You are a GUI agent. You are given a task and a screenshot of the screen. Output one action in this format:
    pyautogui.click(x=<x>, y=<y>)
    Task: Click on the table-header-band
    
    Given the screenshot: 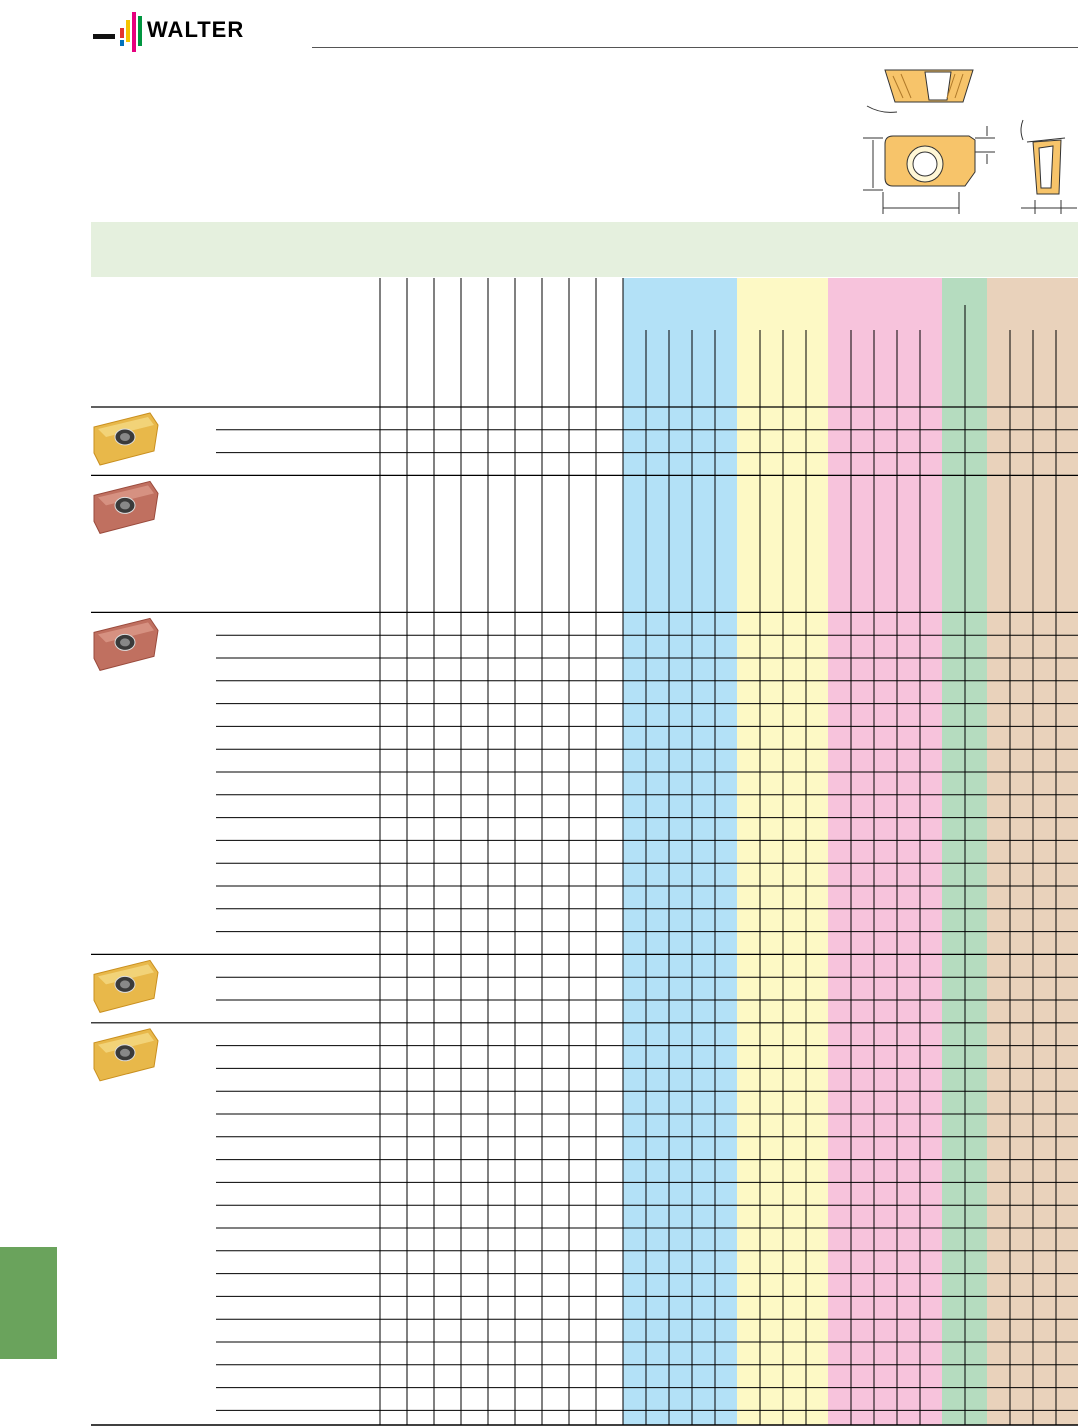 What is the action you would take?
    pyautogui.click(x=584, y=249)
    